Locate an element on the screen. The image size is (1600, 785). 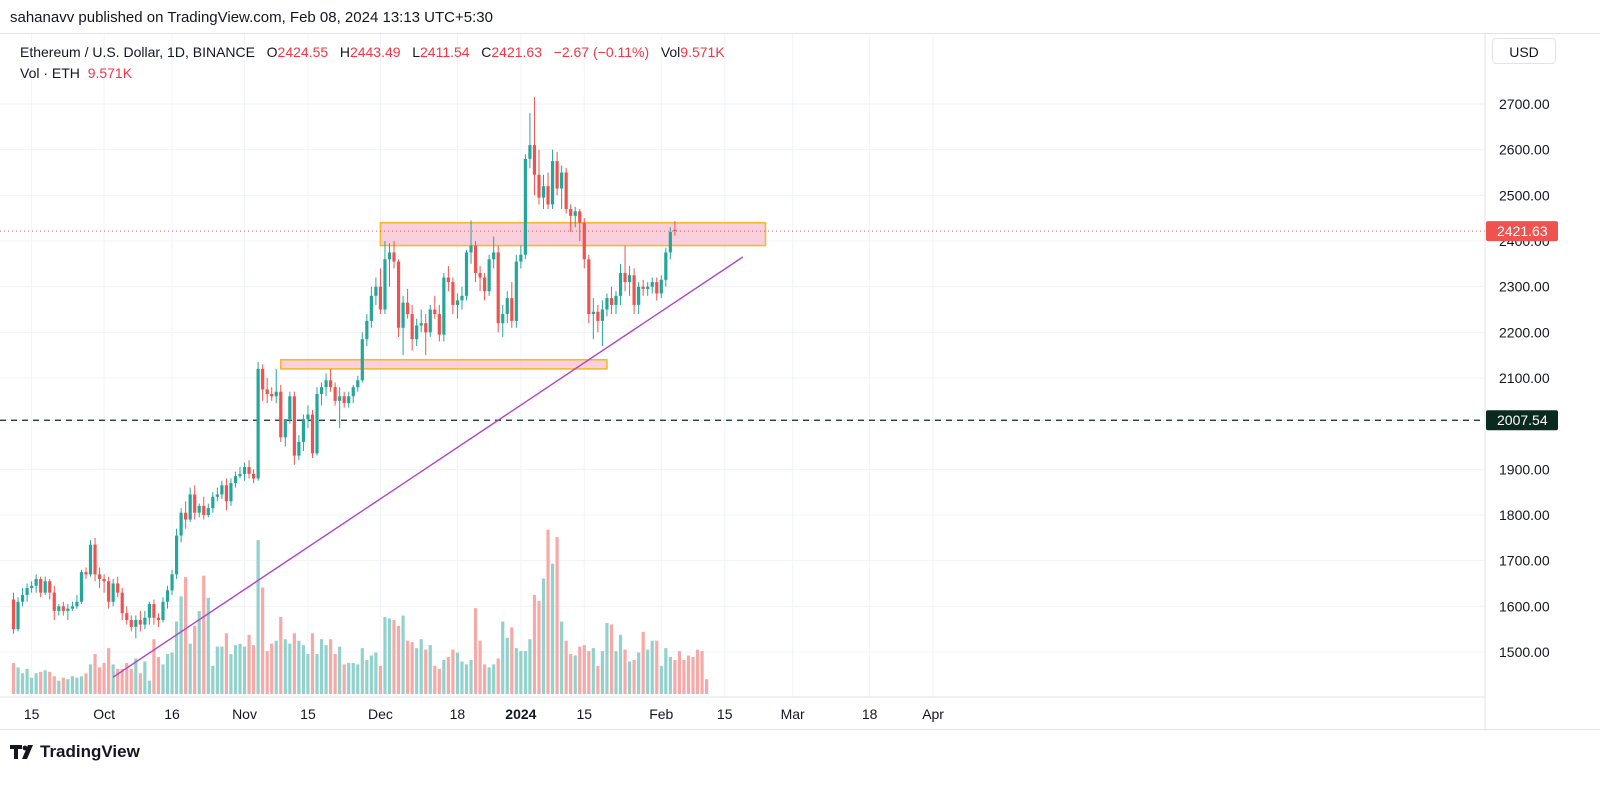
tradingview-logo-icon is located at coordinates (21, 752).